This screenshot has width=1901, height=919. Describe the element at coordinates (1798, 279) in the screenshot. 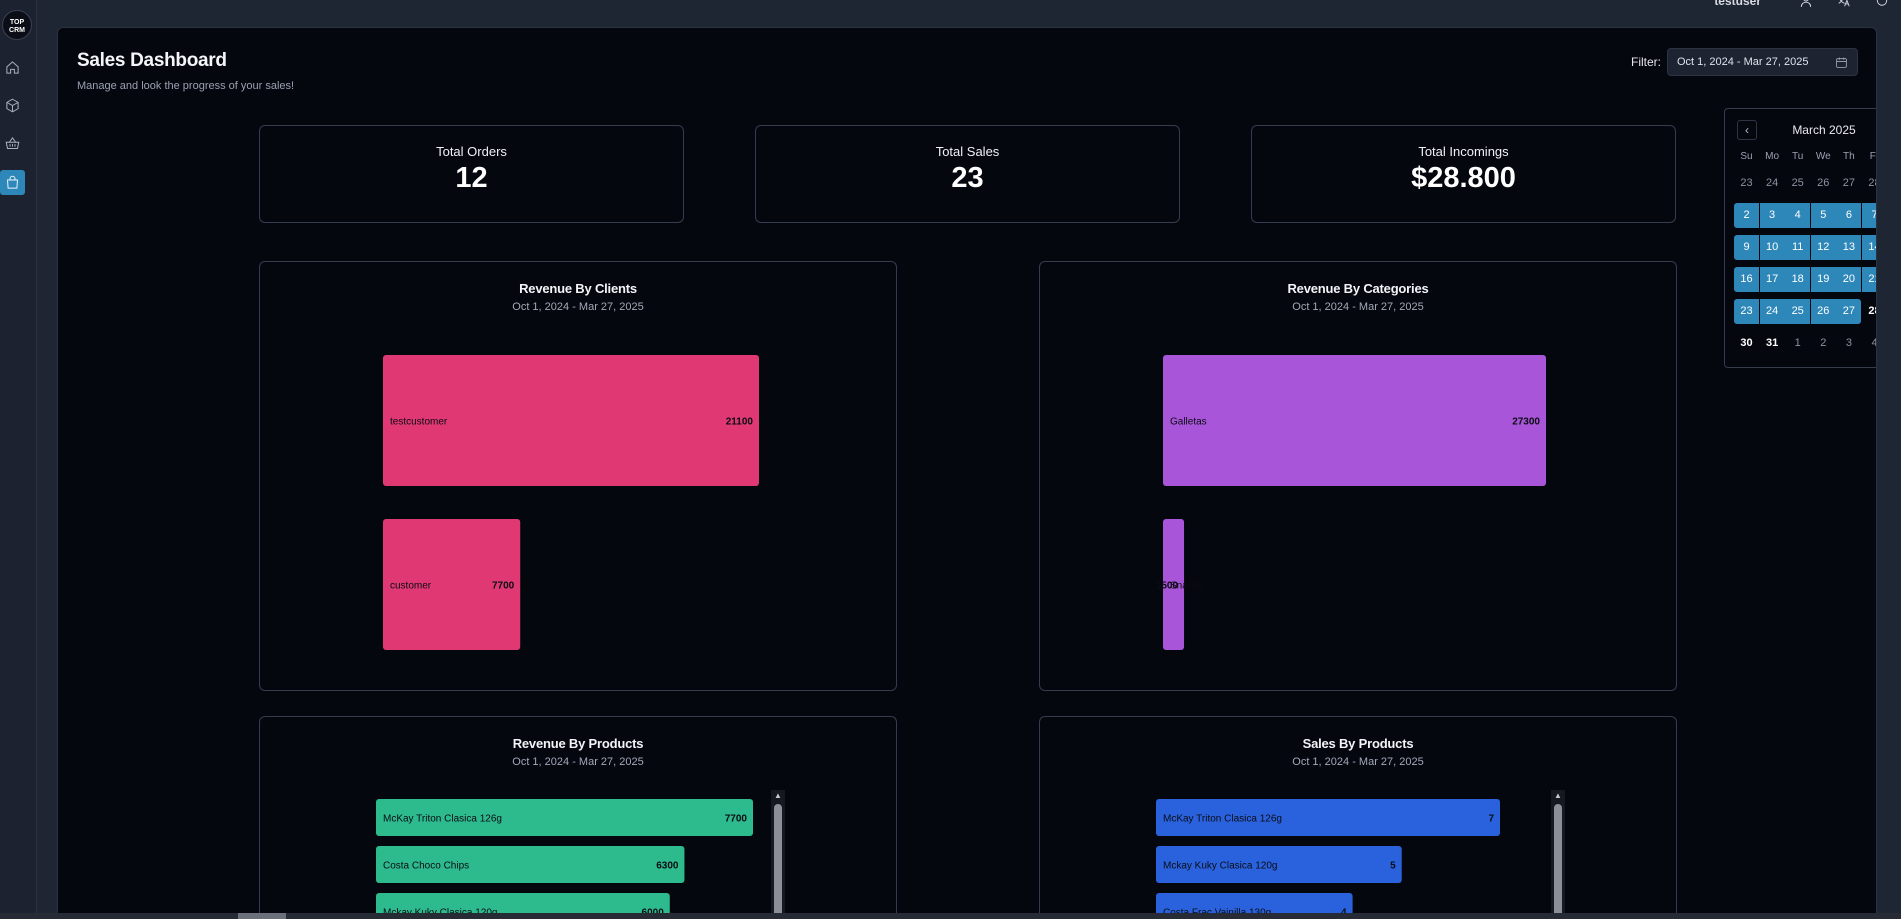

I see `calendar-day: 18` at that location.